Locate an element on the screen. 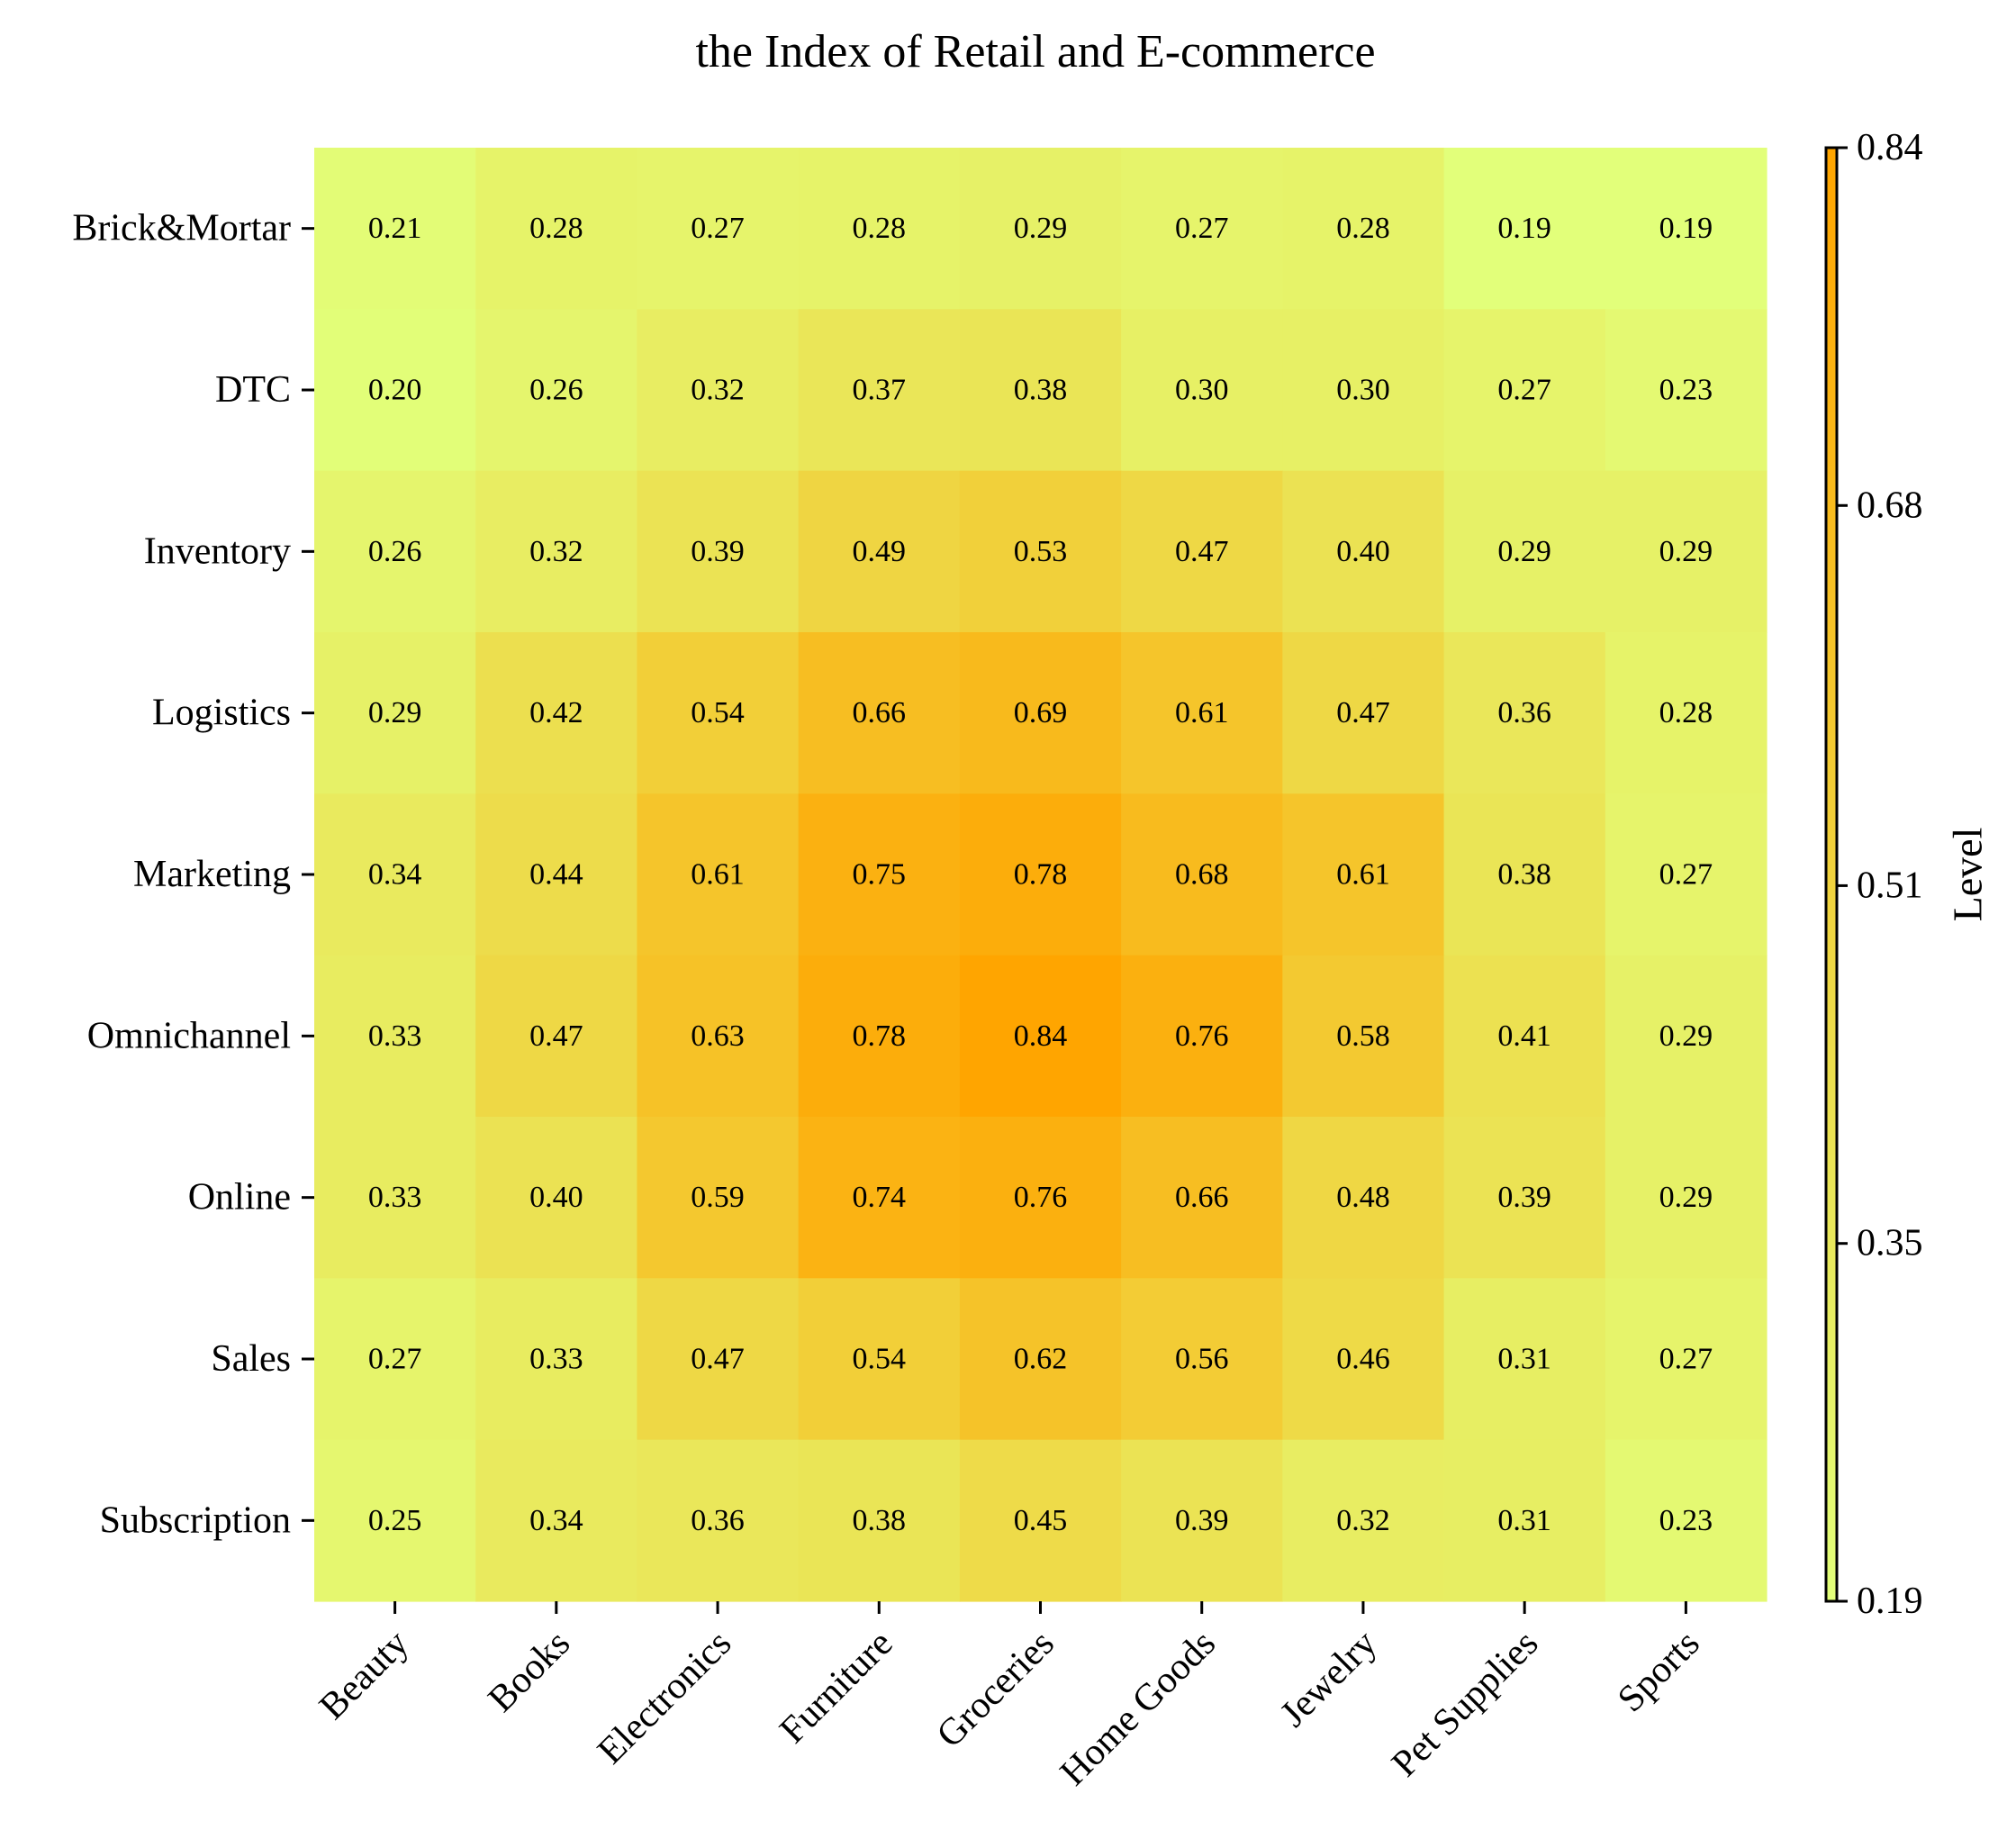 This screenshot has width=2016, height=1839. cell-value-label: 0.46 is located at coordinates (1363, 1360).